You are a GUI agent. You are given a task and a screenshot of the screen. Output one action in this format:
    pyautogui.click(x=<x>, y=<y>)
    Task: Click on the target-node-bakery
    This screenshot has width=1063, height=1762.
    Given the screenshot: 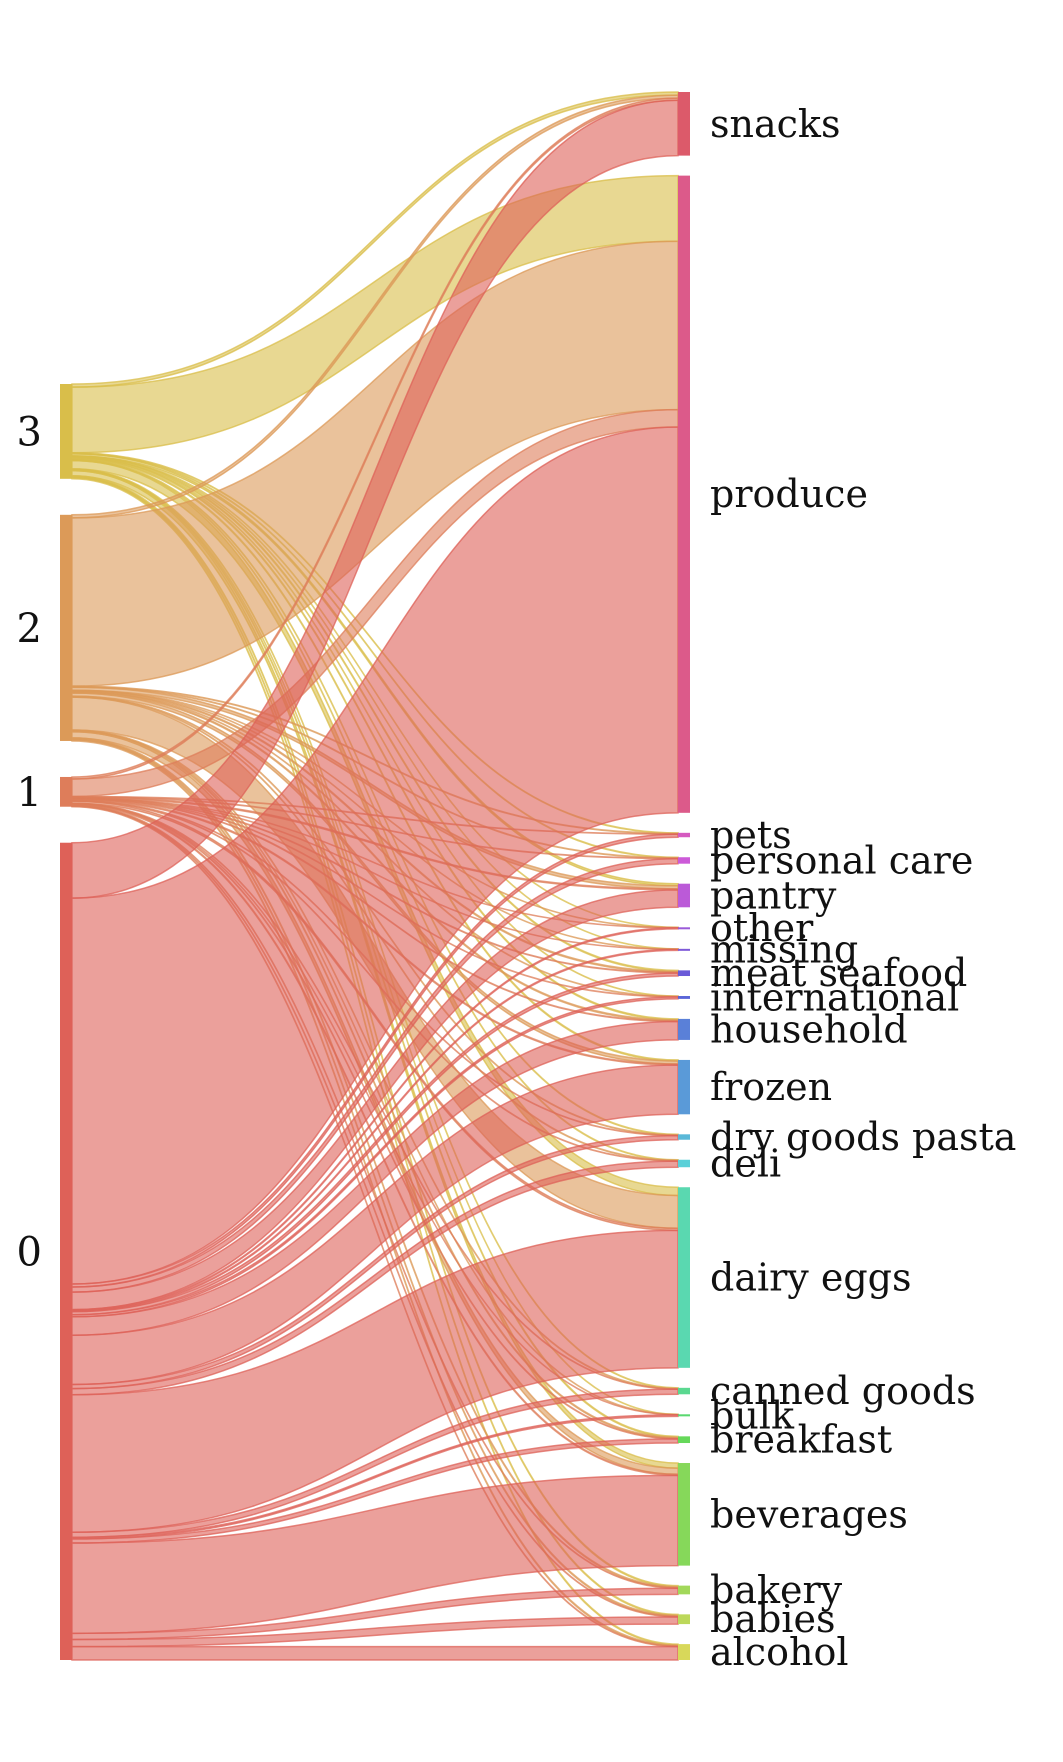 What is the action you would take?
    pyautogui.click(x=684, y=1590)
    